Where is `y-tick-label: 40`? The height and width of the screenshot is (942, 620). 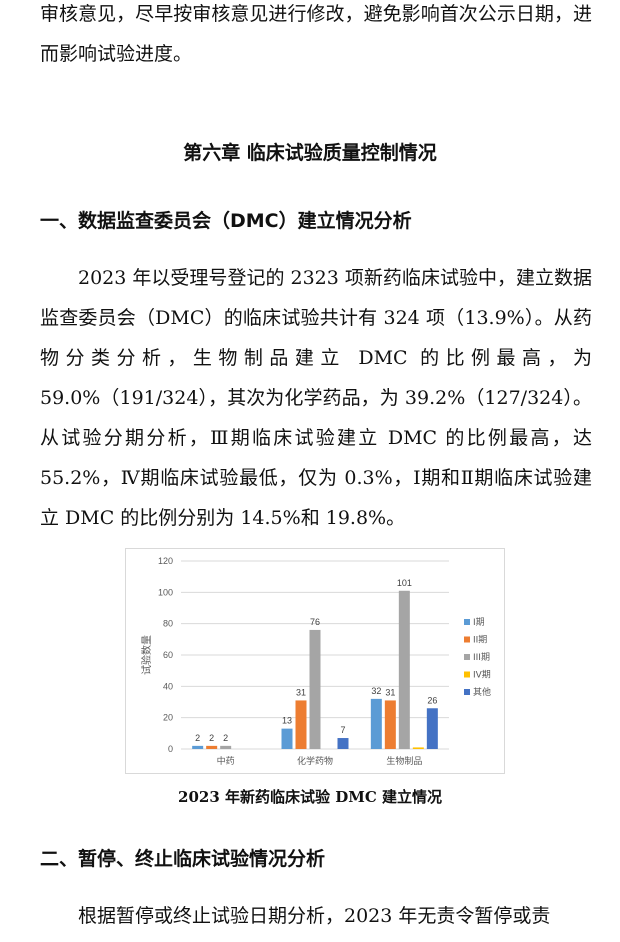
y-tick-label: 40 is located at coordinates (168, 686).